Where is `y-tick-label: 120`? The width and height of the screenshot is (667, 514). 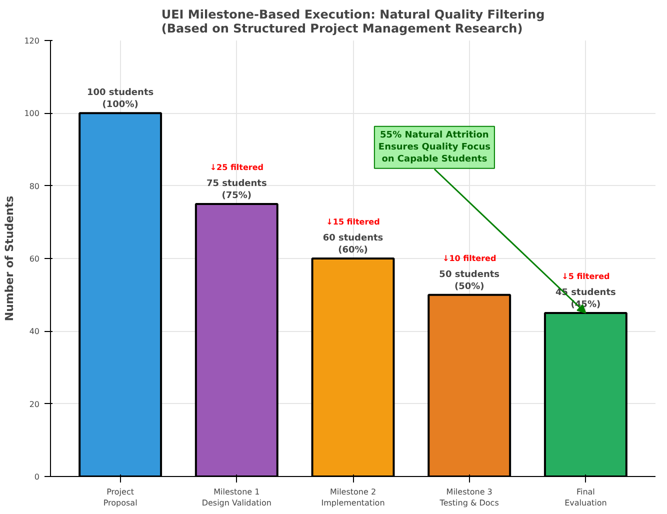 y-tick-label: 120 is located at coordinates (32, 41).